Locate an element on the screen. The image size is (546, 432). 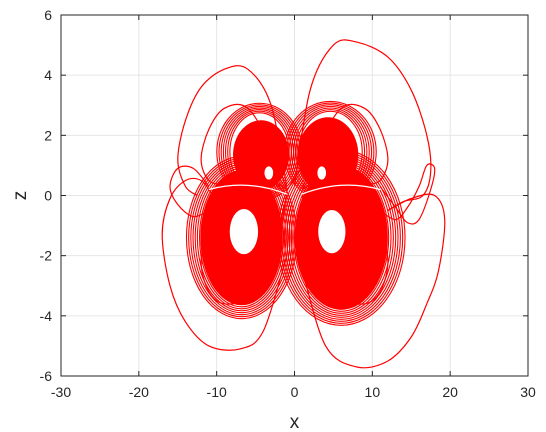
y-tick-labels: -6 -4 -2 0 2 4 6 is located at coordinates (46, 195).